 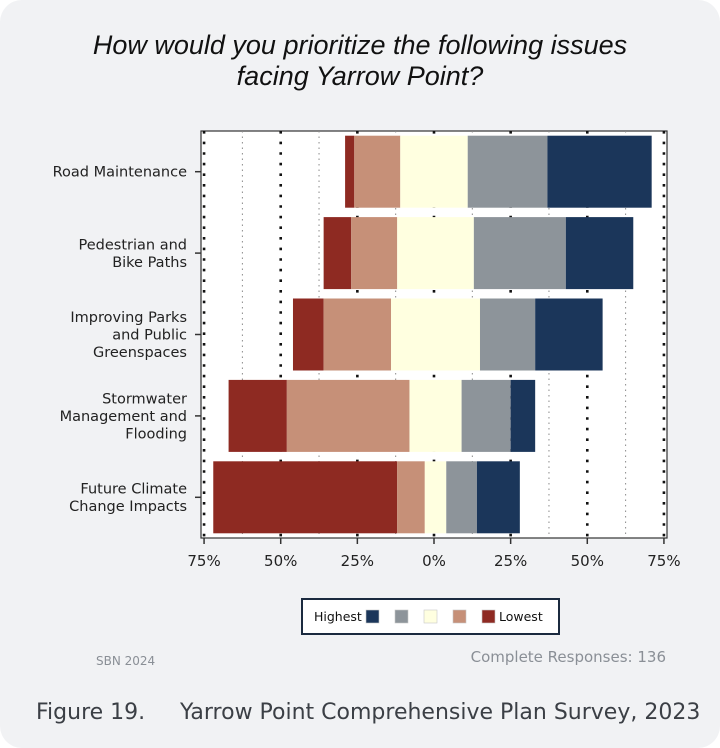 What do you see at coordinates (203, 561) in the screenshot?
I see `x-tick-label-0: 75%` at bounding box center [203, 561].